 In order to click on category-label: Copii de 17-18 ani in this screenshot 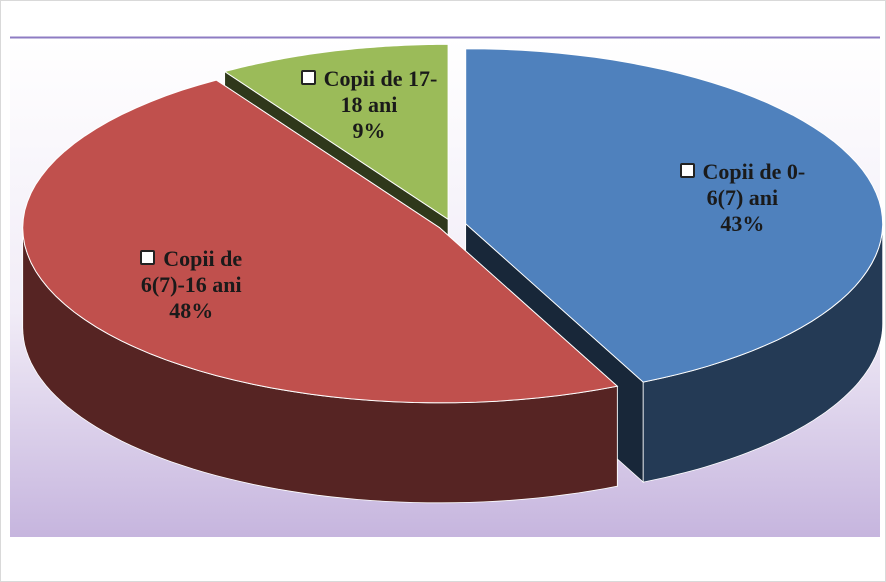, I will do `click(380, 92)`.